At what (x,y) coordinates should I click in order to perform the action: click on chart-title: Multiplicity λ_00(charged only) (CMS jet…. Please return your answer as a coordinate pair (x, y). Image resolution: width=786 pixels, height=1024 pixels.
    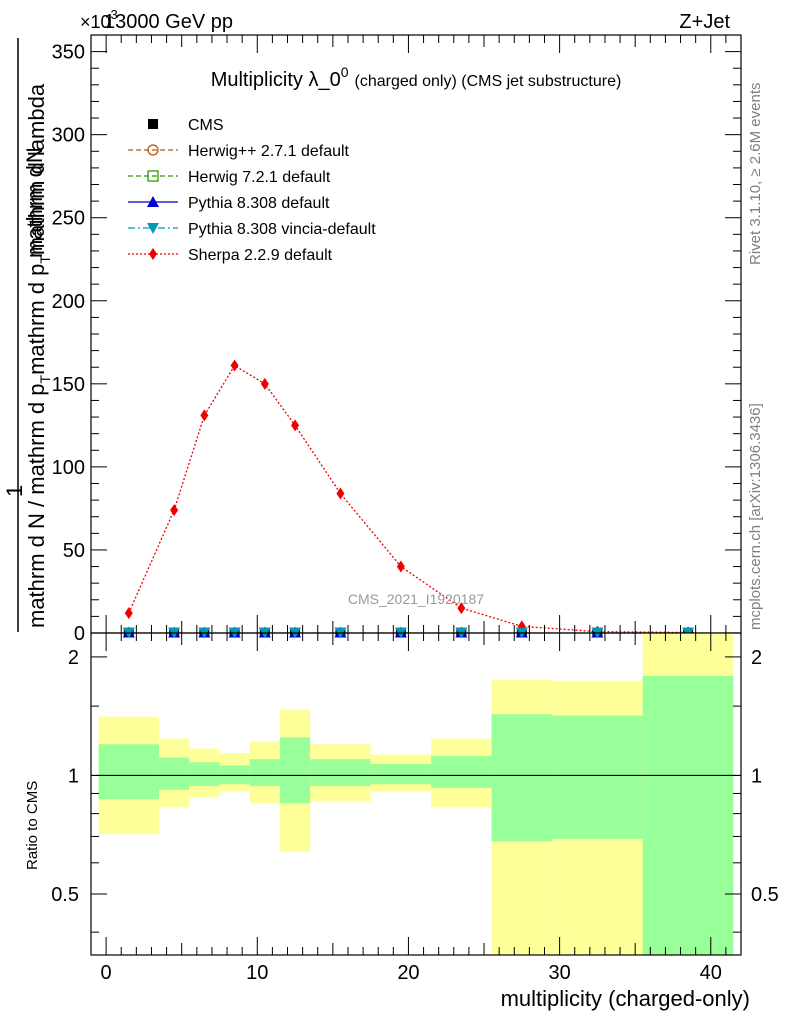
    Looking at the image, I should click on (416, 77).